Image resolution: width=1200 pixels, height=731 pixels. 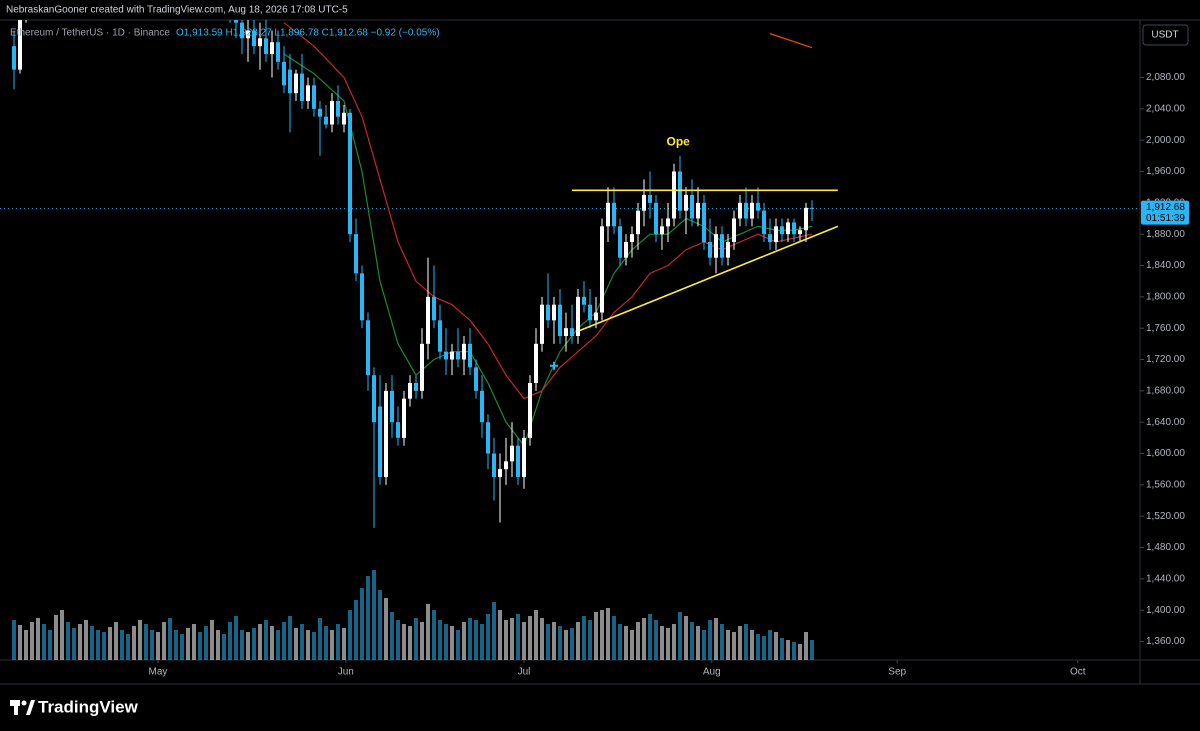 I want to click on last-price-box, so click(x=1165, y=212).